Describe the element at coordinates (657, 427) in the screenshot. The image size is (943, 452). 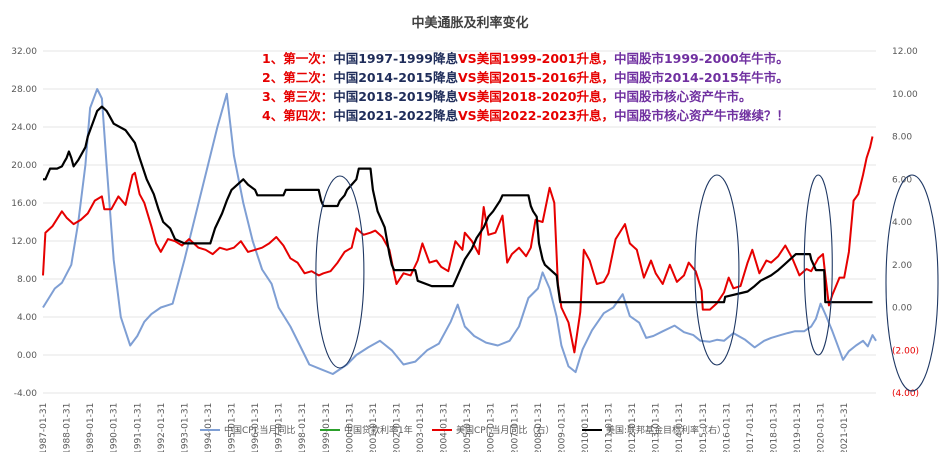
I see `x-tick-label: 2013-01-31` at that location.